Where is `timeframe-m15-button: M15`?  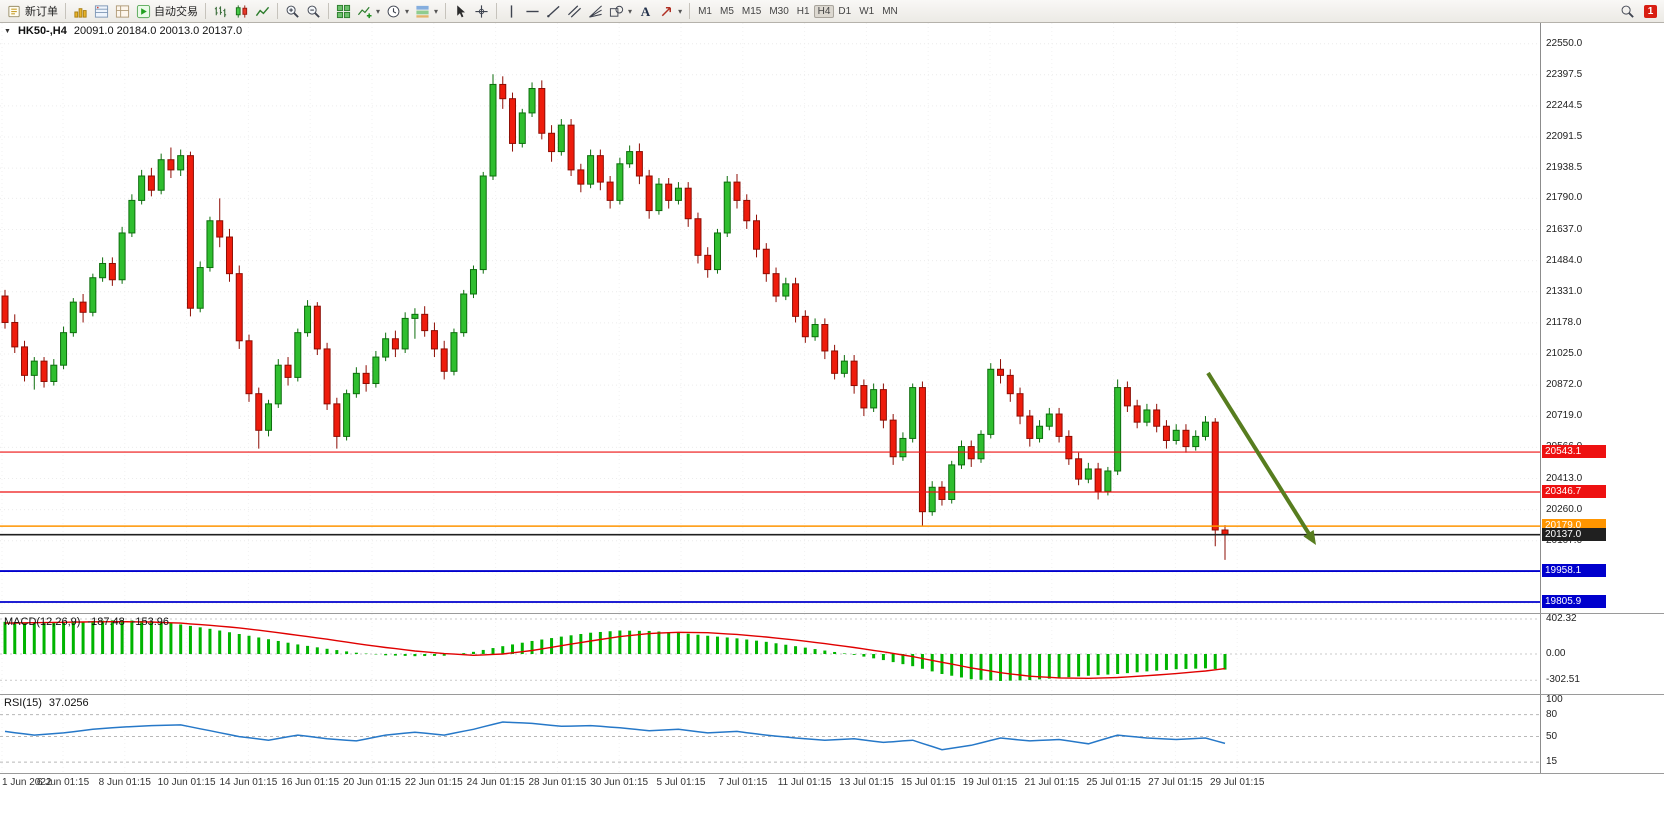 timeframe-m15-button: M15 is located at coordinates (751, 11).